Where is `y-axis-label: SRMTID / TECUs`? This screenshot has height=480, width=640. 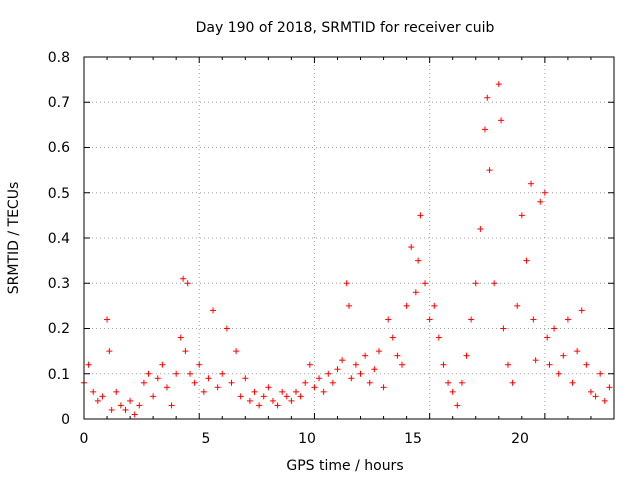 y-axis-label: SRMTID / TECUs is located at coordinates (14, 238).